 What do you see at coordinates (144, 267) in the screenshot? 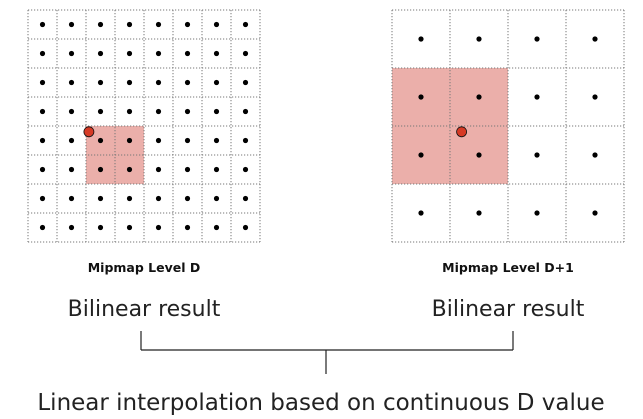
I see `mipmap-level-d-caption: Mipmap Level D` at bounding box center [144, 267].